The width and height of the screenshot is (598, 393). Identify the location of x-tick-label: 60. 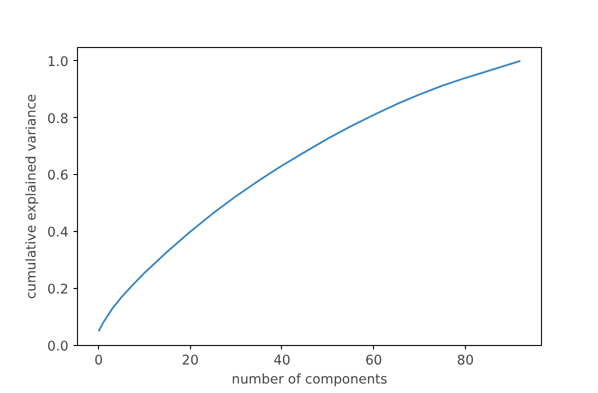
(373, 361).